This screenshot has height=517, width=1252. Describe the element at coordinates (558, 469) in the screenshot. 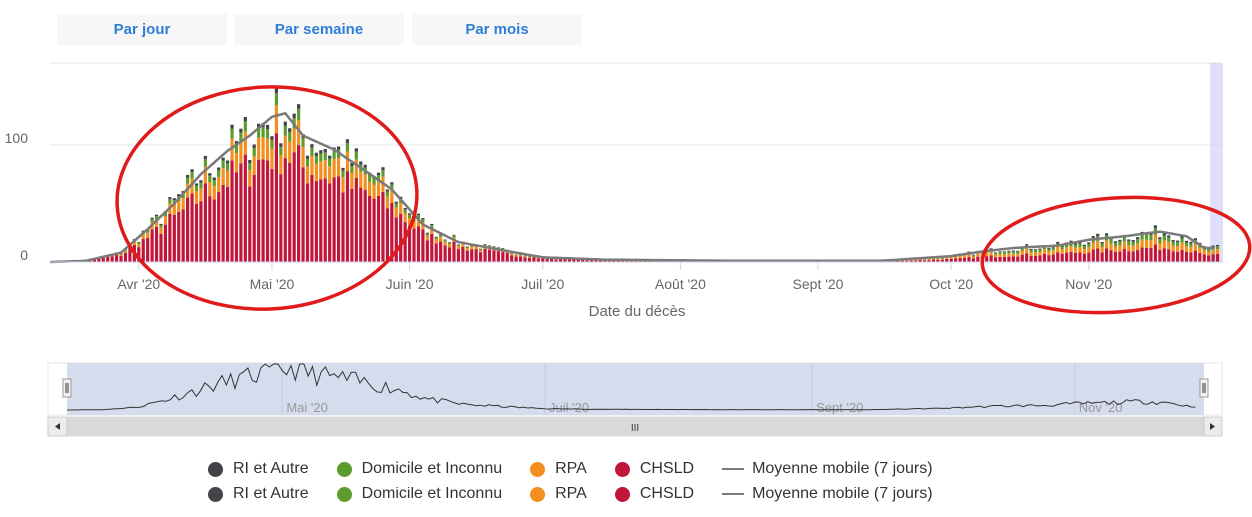

I see `legend-item-rpa: RPA` at that location.